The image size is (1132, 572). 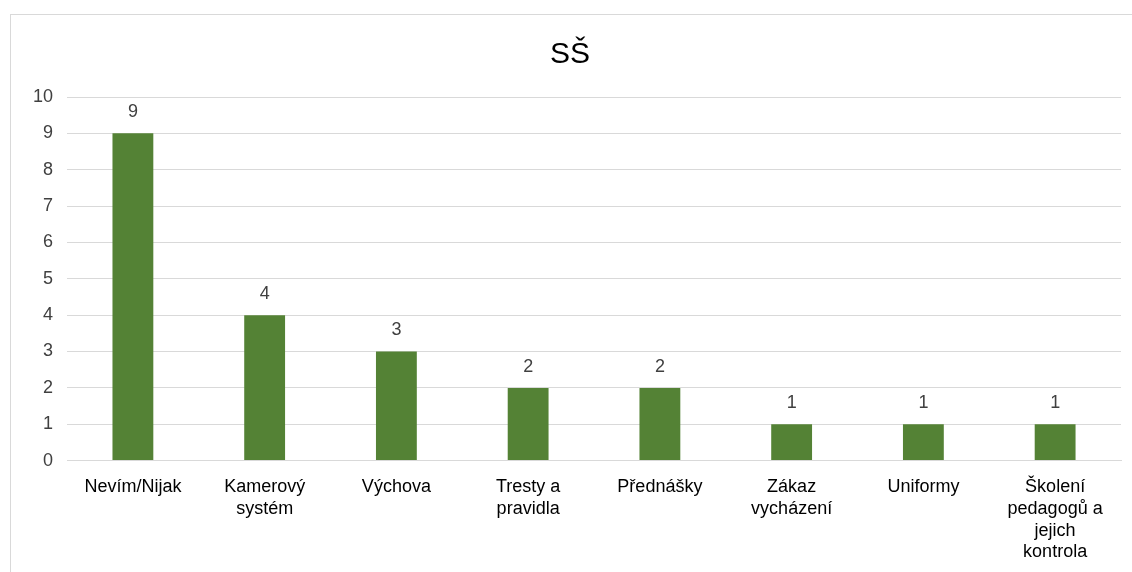 What do you see at coordinates (570, 53) in the screenshot?
I see `chart-title: SŠ` at bounding box center [570, 53].